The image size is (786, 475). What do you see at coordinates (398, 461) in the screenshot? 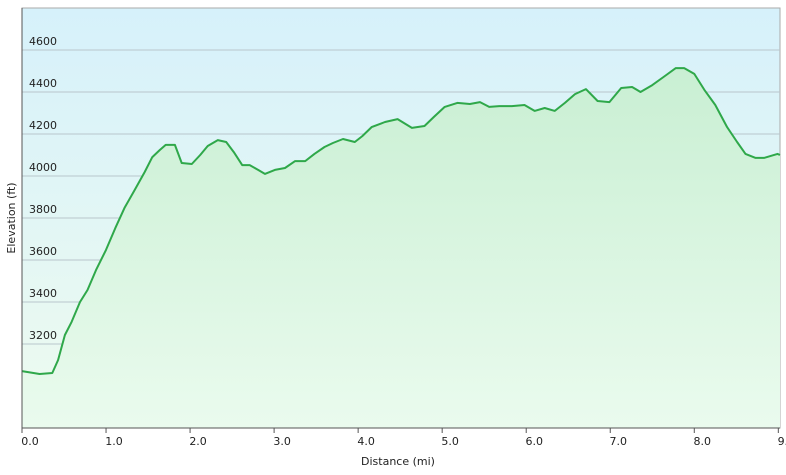
I see `x-axis-label: Distance (mi)` at bounding box center [398, 461].